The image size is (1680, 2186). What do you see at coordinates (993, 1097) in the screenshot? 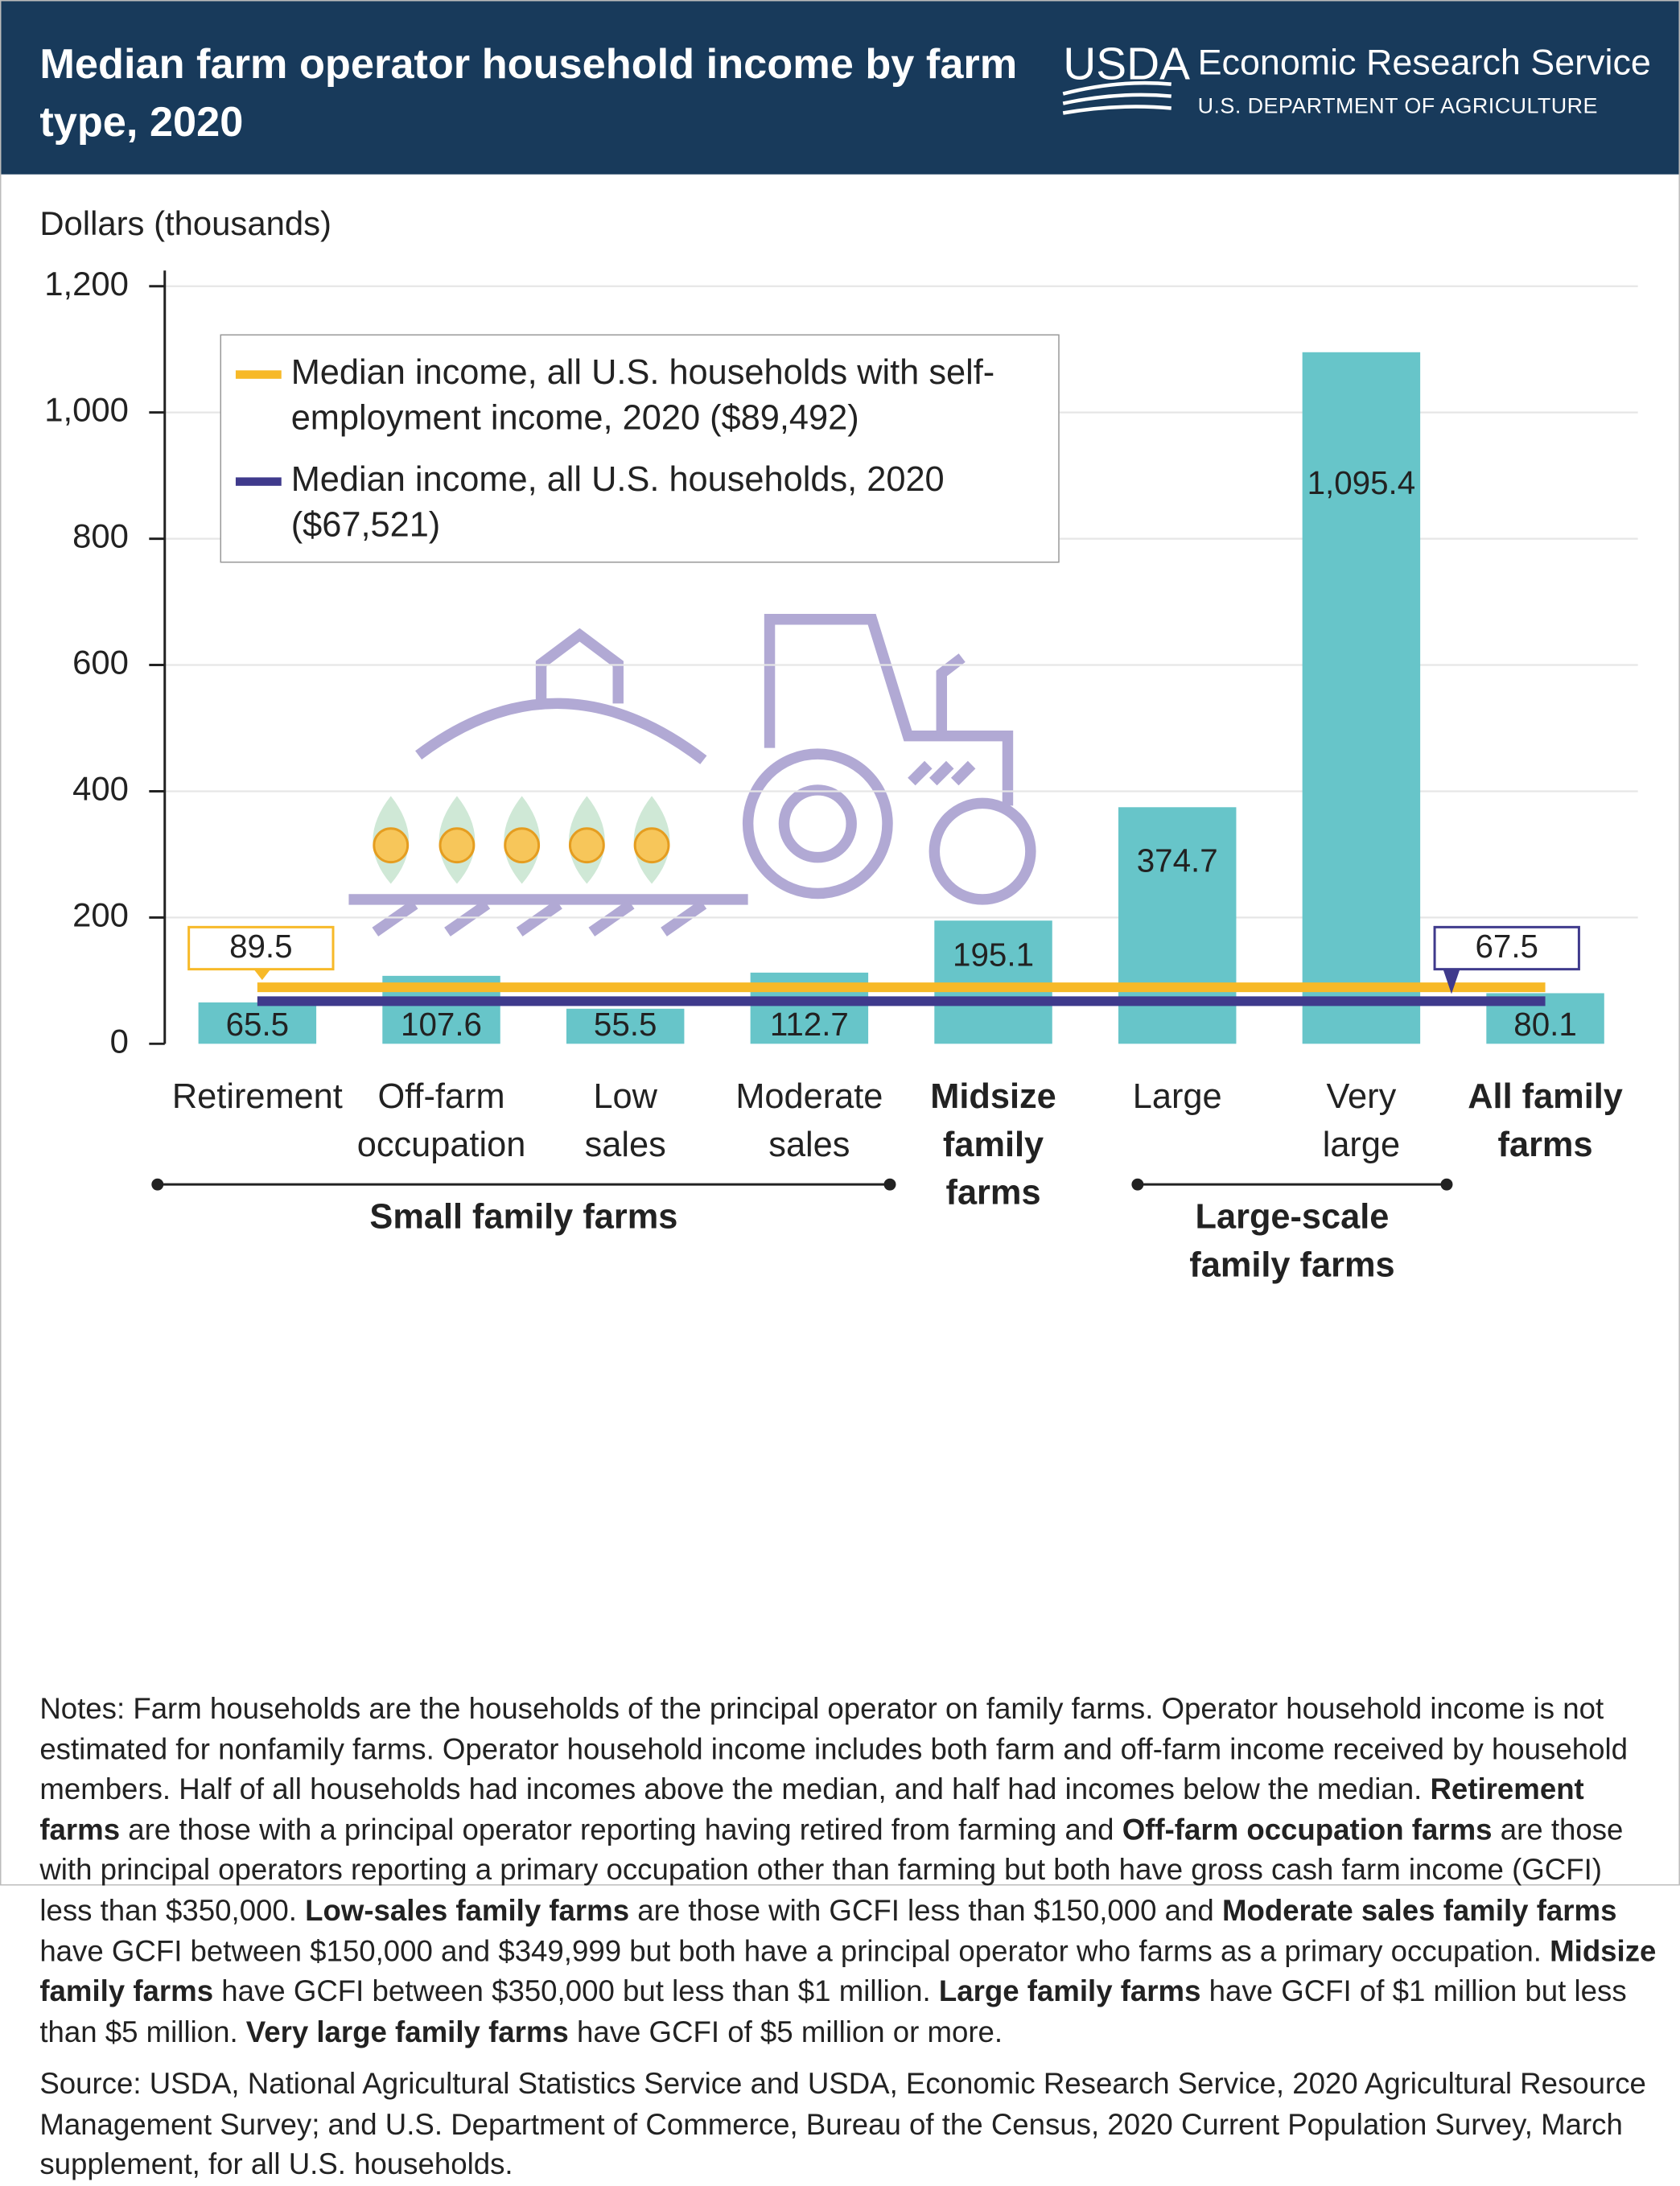
I see `x-tick-line: Midsize` at bounding box center [993, 1097].